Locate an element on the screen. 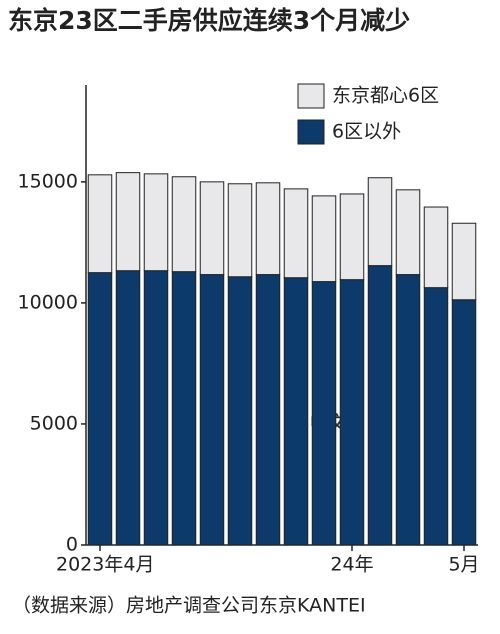 This screenshot has height=634, width=500. legend-label: 6区以外 is located at coordinates (366, 132).